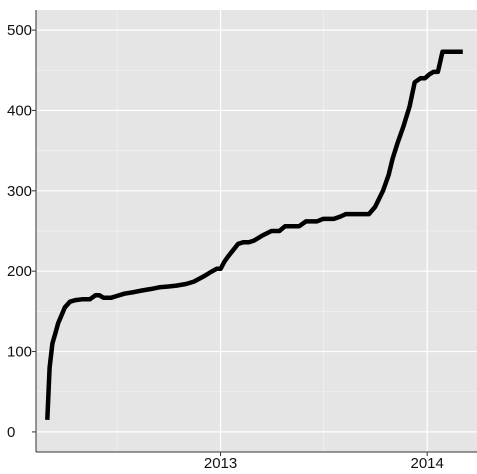 The width and height of the screenshot is (477, 474). Describe the element at coordinates (19, 191) in the screenshot. I see `y-tick-label: 300` at that location.